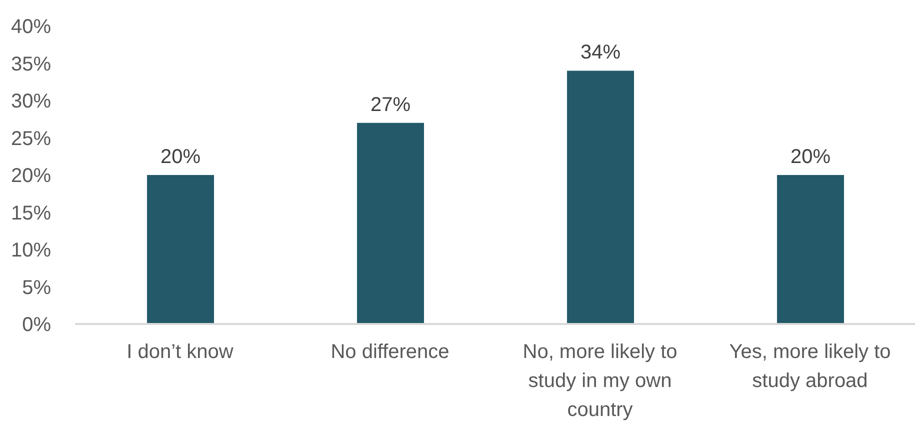 The width and height of the screenshot is (915, 426). I want to click on y-tick-label: 20%, so click(31, 176).